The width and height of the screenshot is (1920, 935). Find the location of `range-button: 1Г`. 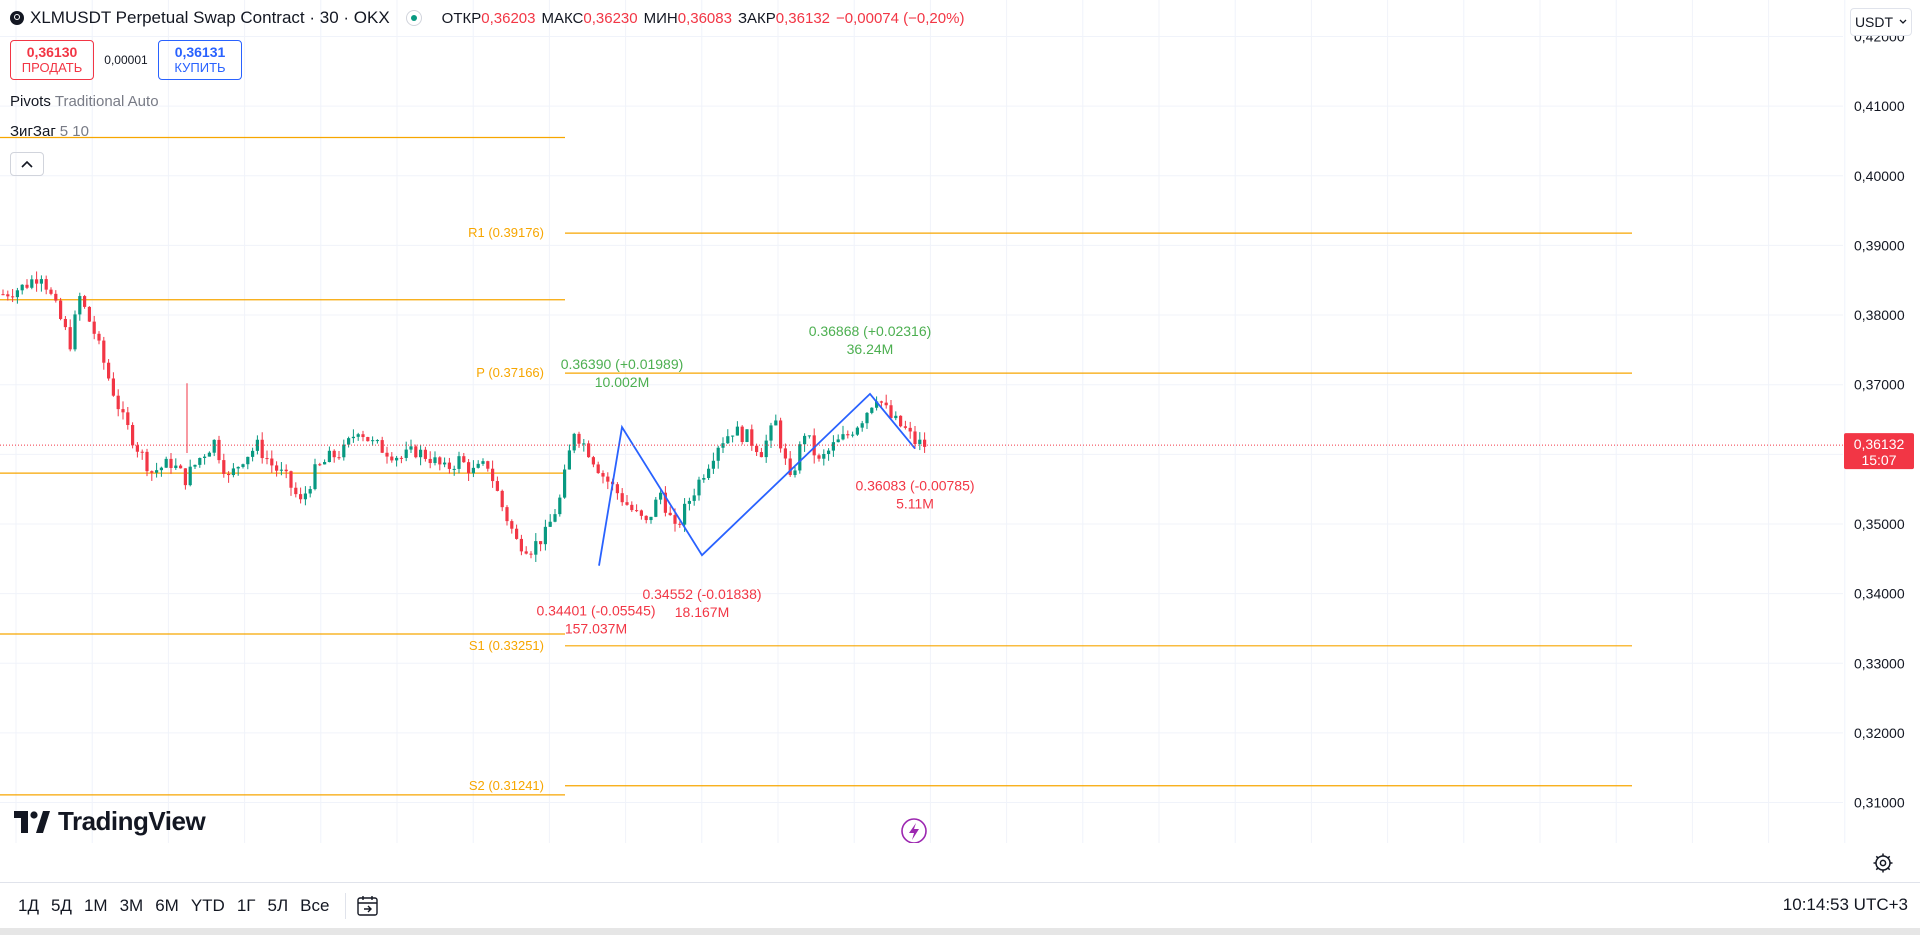

range-button: 1Г is located at coordinates (246, 905).